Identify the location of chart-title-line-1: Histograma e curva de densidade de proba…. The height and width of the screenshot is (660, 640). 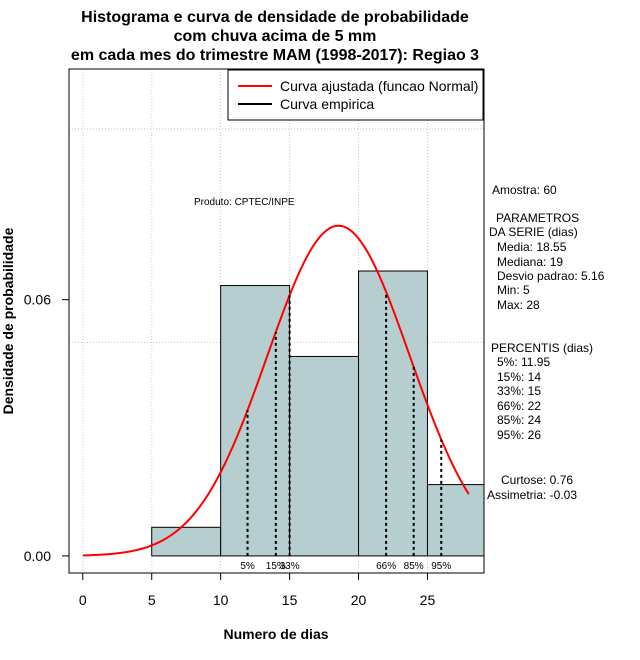
(275, 17).